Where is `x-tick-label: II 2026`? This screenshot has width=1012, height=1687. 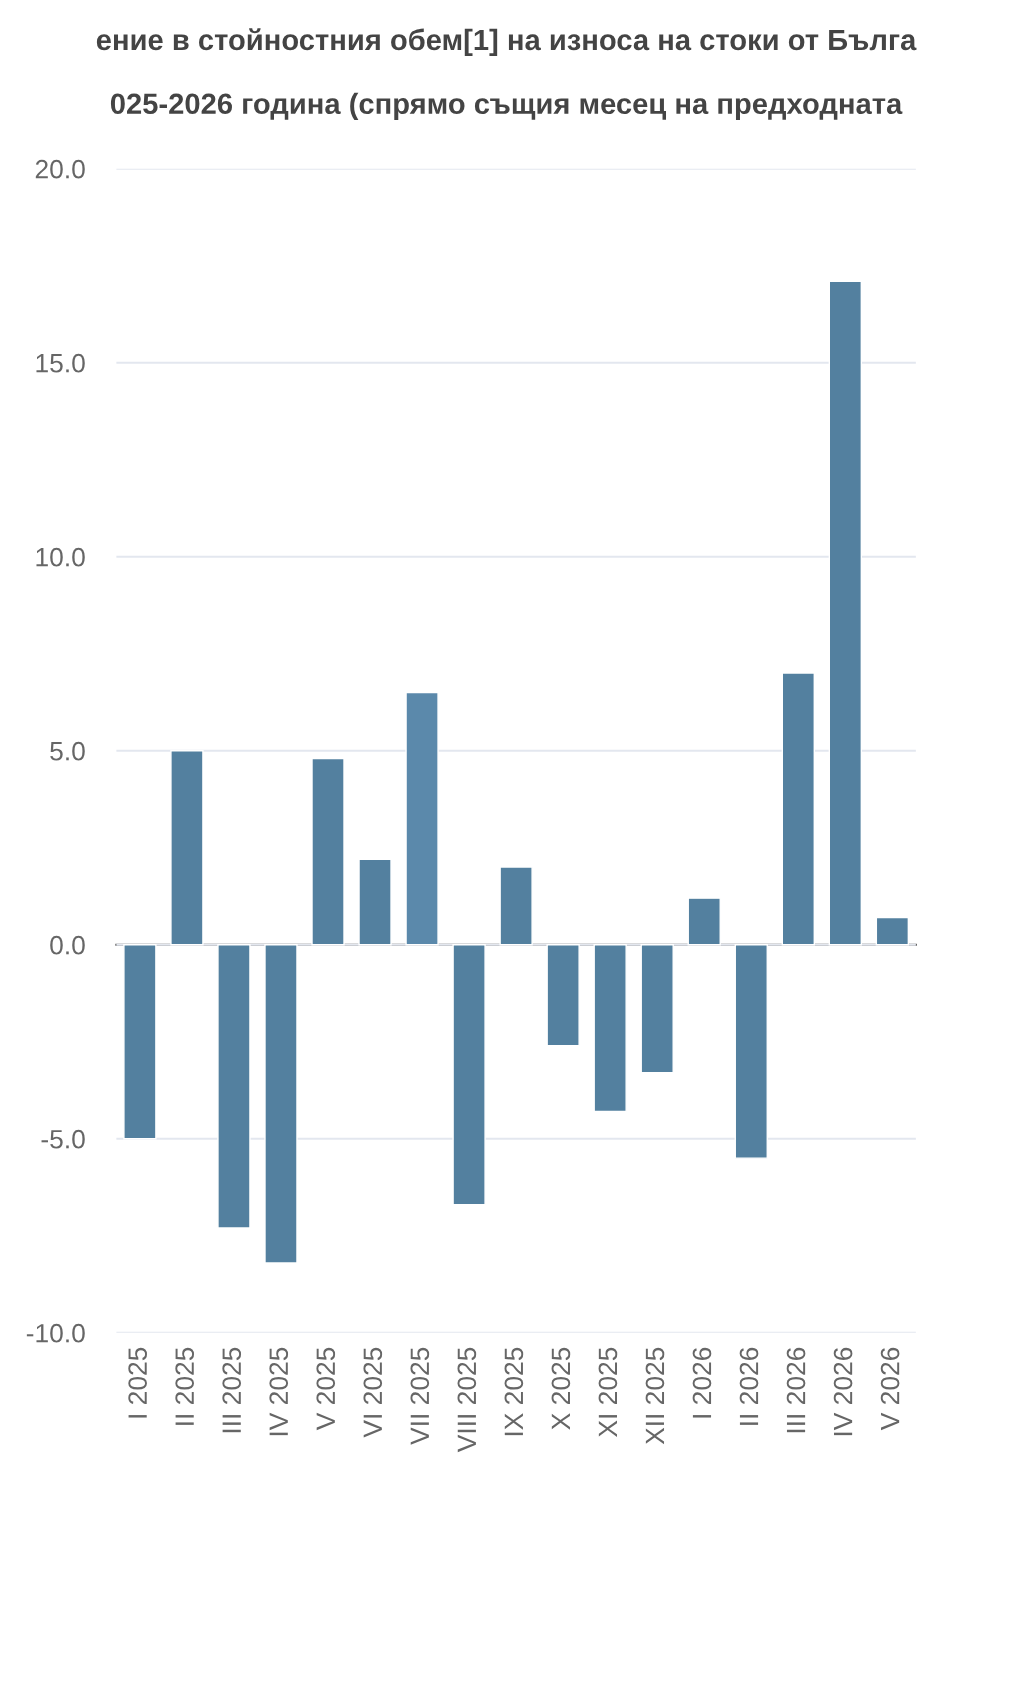
x-tick-label: II 2026 is located at coordinates (749, 1386).